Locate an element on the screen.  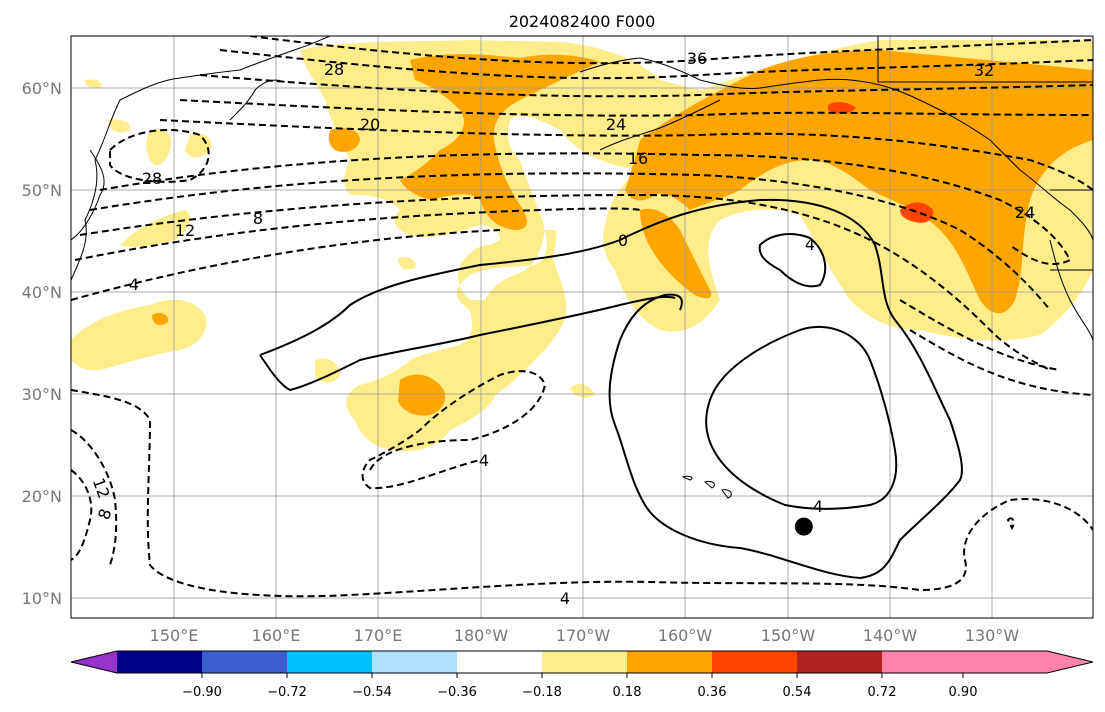
lat-label: 50°N is located at coordinates (42, 190).